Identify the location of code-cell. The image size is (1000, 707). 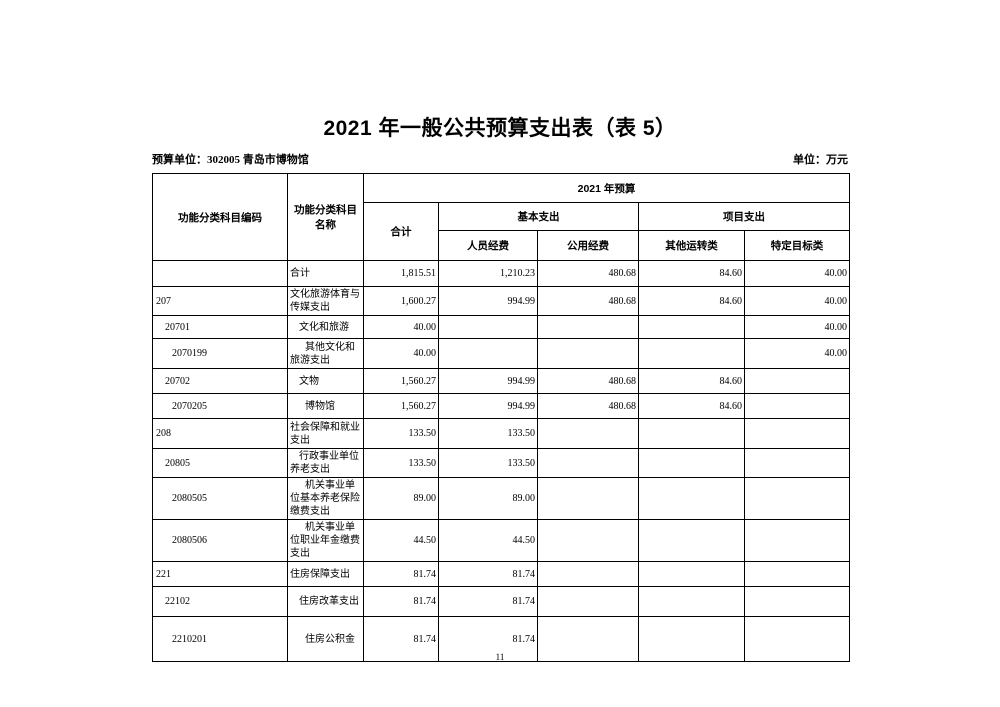
(220, 273).